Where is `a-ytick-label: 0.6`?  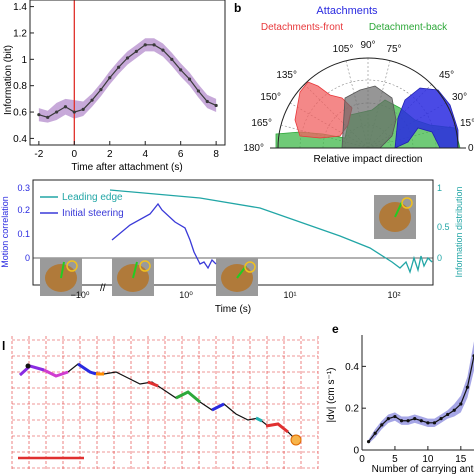
a-ytick-label: 0.6 is located at coordinates (20, 113).